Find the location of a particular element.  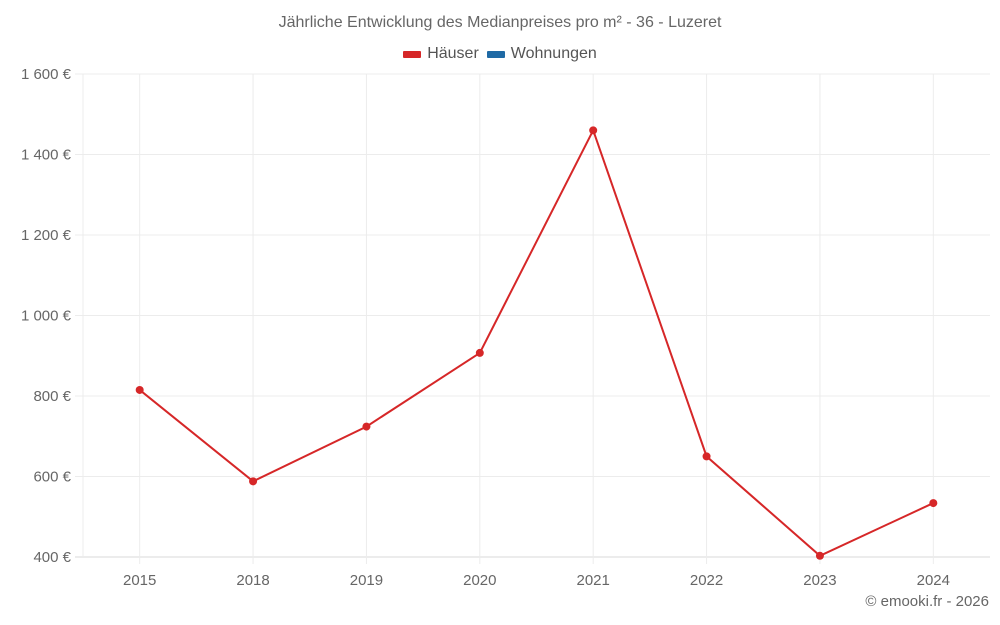

x-tick-label: 2018 is located at coordinates (252, 580).